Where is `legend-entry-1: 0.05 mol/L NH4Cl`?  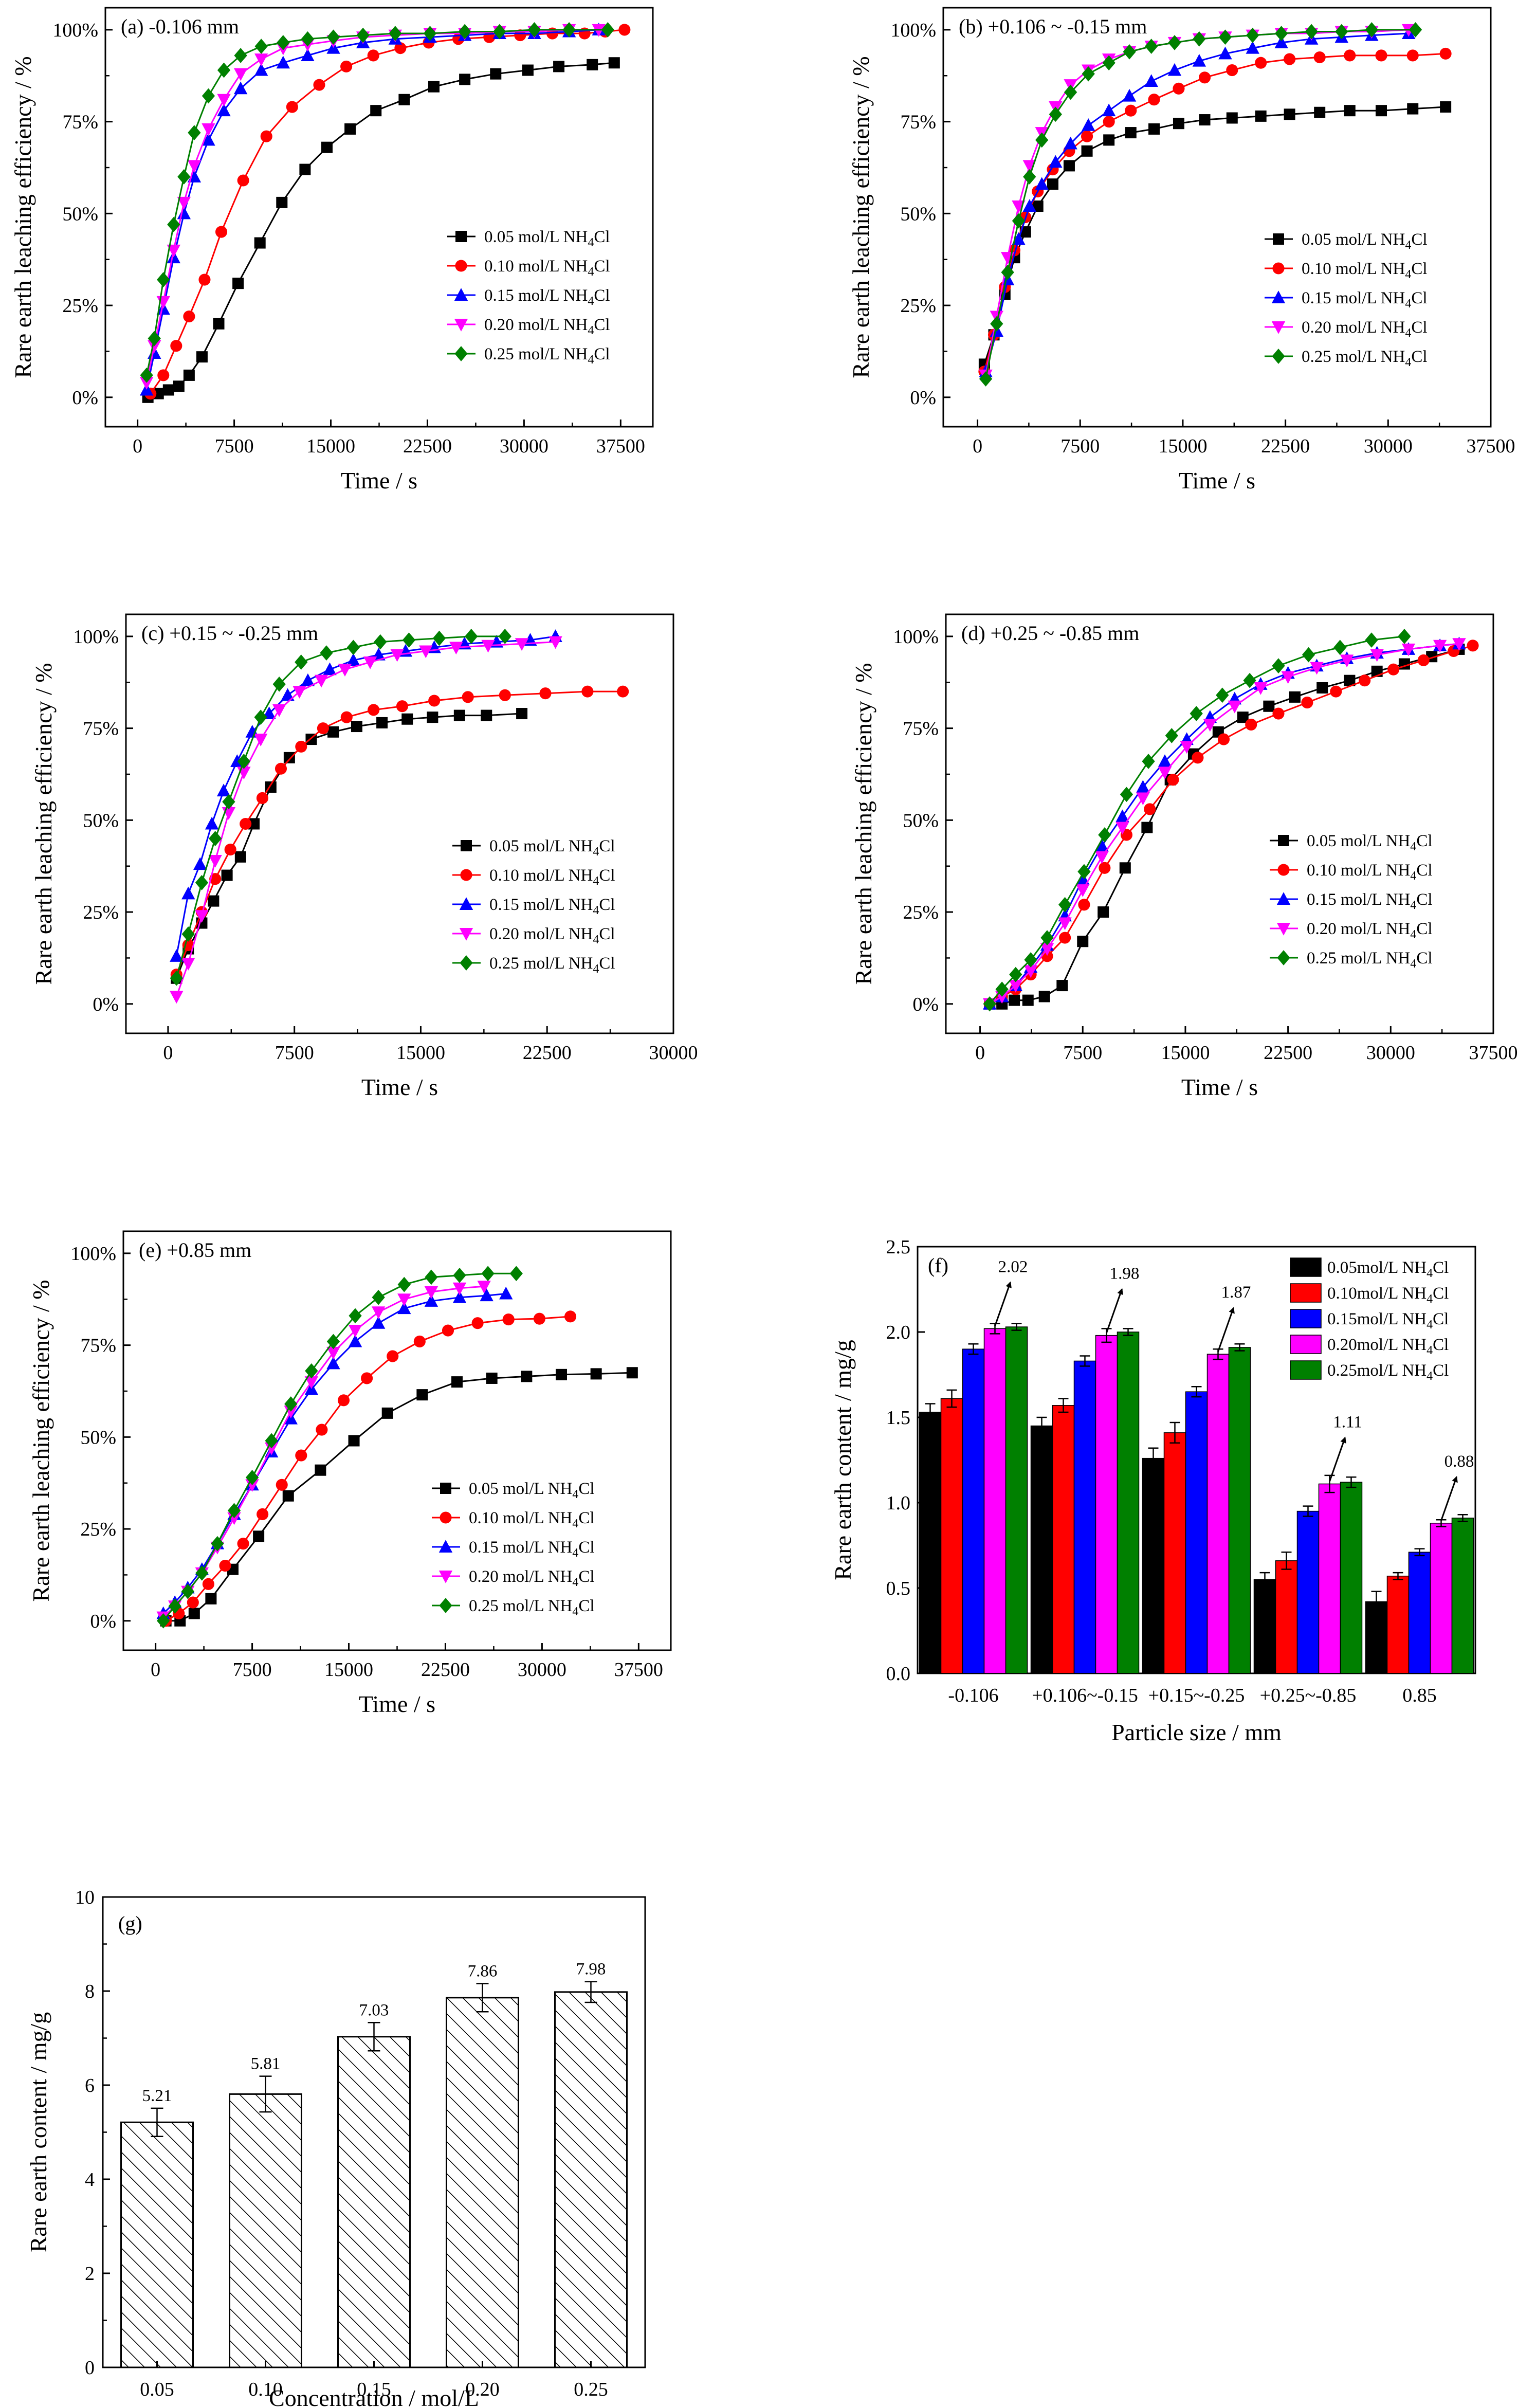
legend-entry-1: 0.05 mol/L NH4Cl is located at coordinates (547, 239).